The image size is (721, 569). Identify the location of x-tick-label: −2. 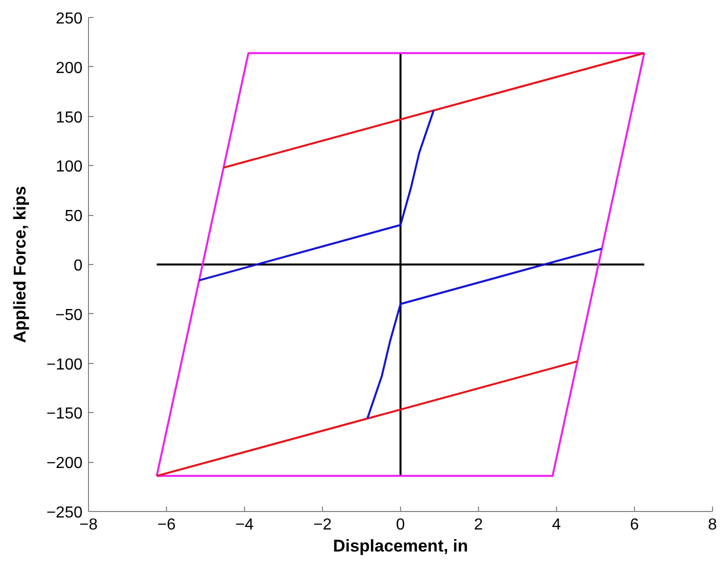
(322, 525).